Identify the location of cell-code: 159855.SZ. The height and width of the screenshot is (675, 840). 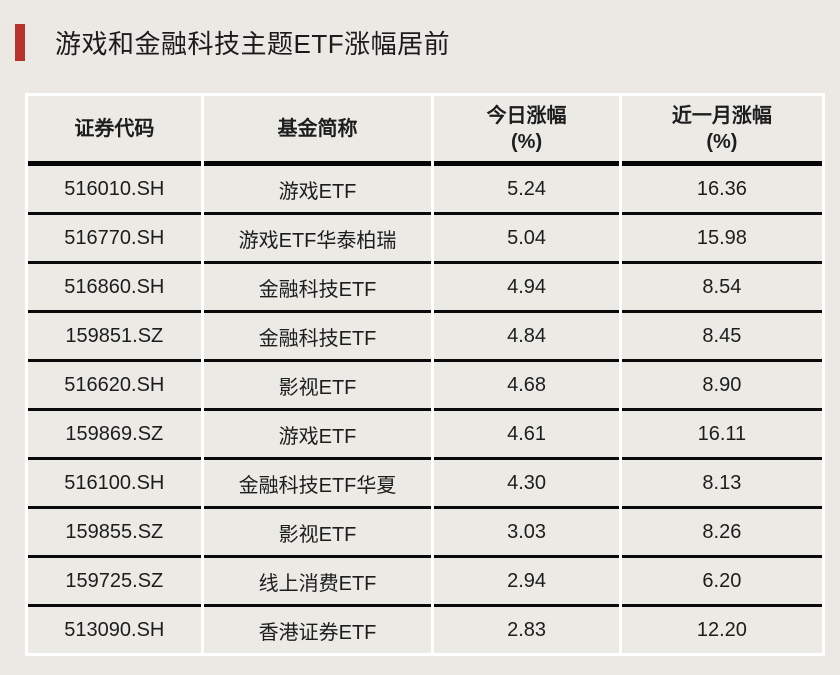
(114, 533).